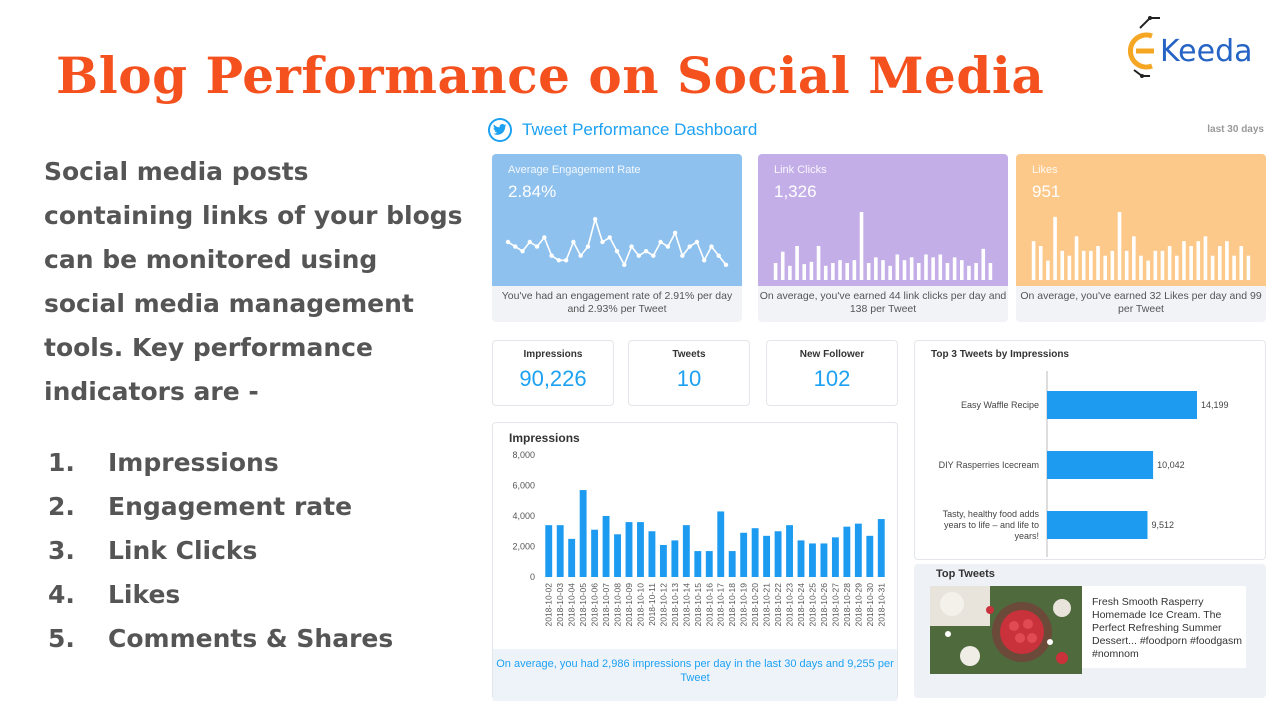 Image resolution: width=1280 pixels, height=720 pixels. Describe the element at coordinates (689, 354) in the screenshot. I see `stat-label: Tweets` at that location.